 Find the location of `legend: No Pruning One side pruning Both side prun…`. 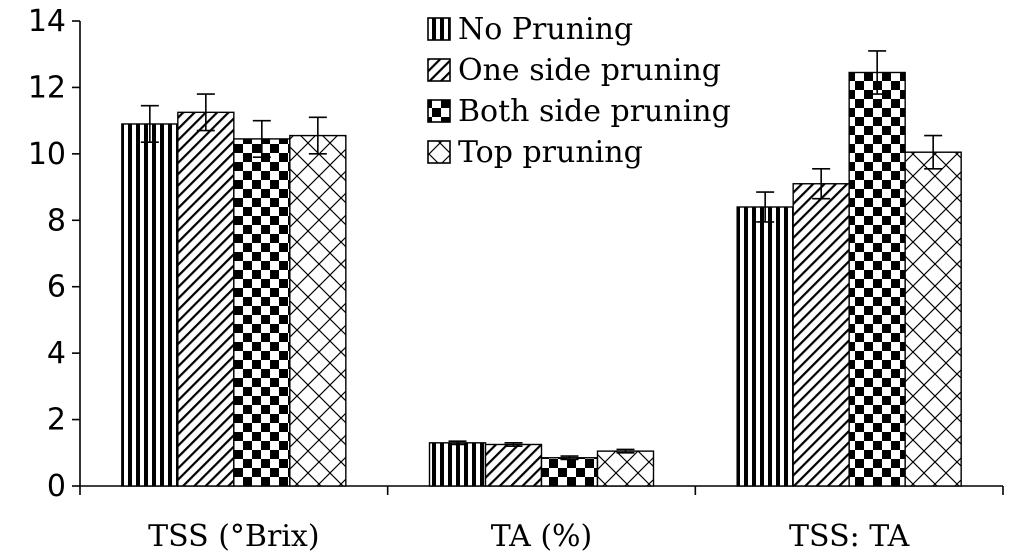

legend: No Pruning One side pruning Both side prun… is located at coordinates (579, 91).